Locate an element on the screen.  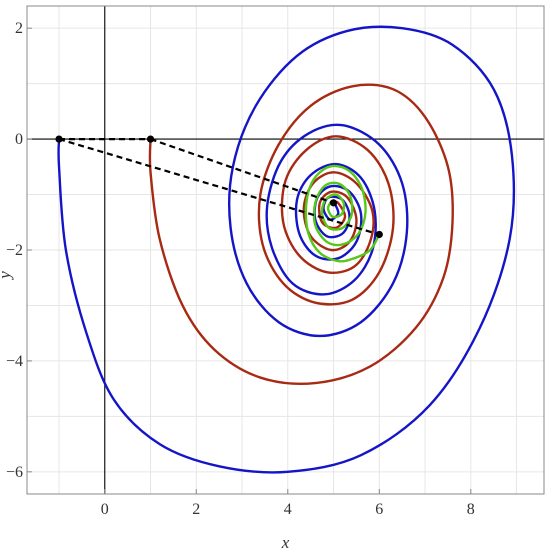
dashed-lines is located at coordinates (219, 186).